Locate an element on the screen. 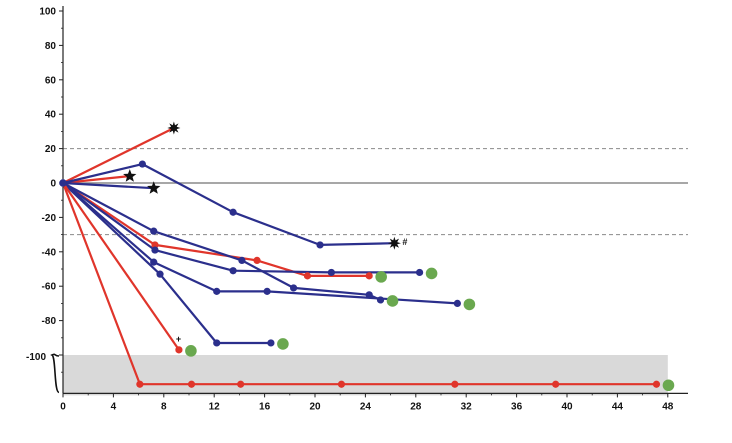 Image resolution: width=732 pixels, height=443 pixels. x-tick-label-16: 16 is located at coordinates (265, 406).